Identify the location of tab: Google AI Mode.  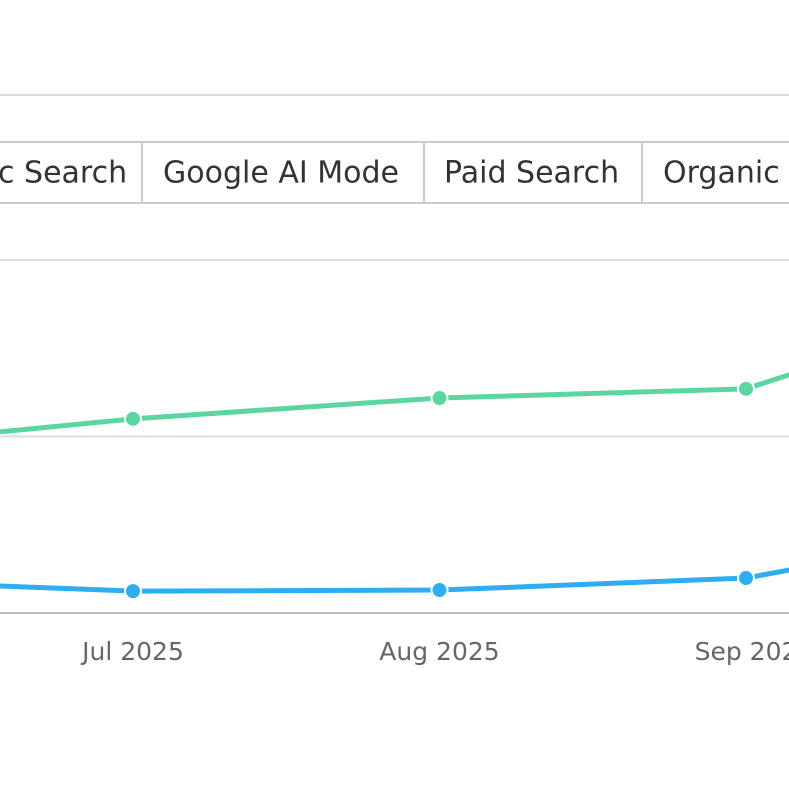
(281, 173).